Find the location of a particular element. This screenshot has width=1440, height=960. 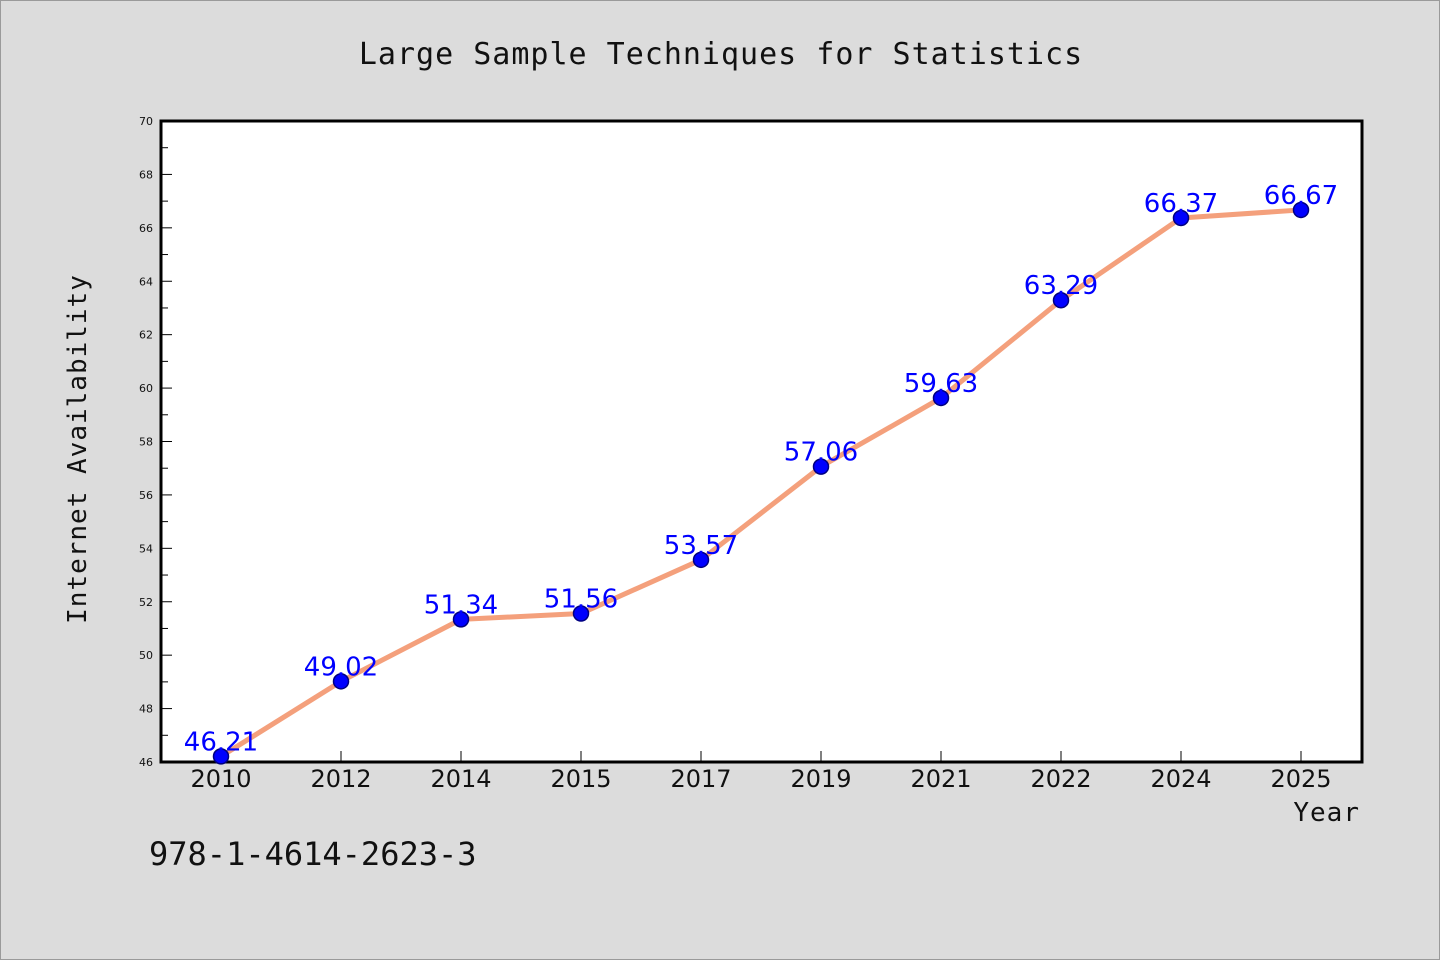

y-axis: 46 48 50 52 54 56 58 60 62 64 66 68 70 is located at coordinates (155, 442).